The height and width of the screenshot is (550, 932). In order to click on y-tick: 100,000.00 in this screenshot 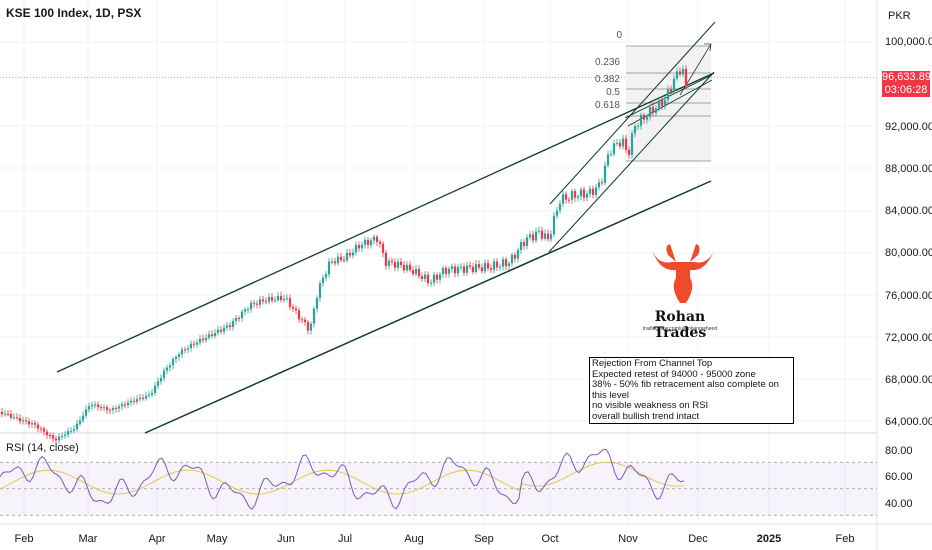, I will do `click(908, 42)`.